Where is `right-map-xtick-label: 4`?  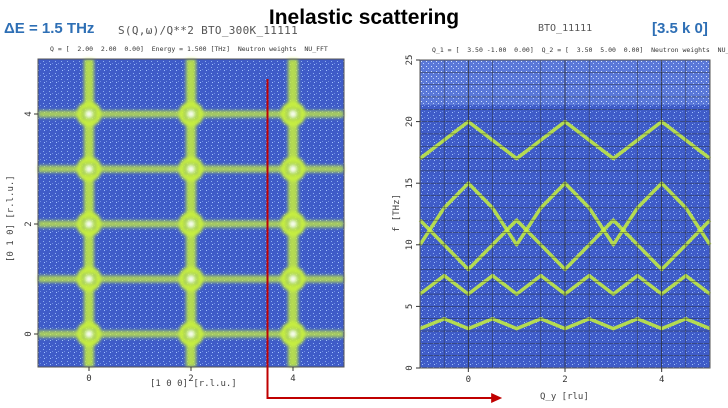 right-map-xtick-label: 4 is located at coordinates (661, 380).